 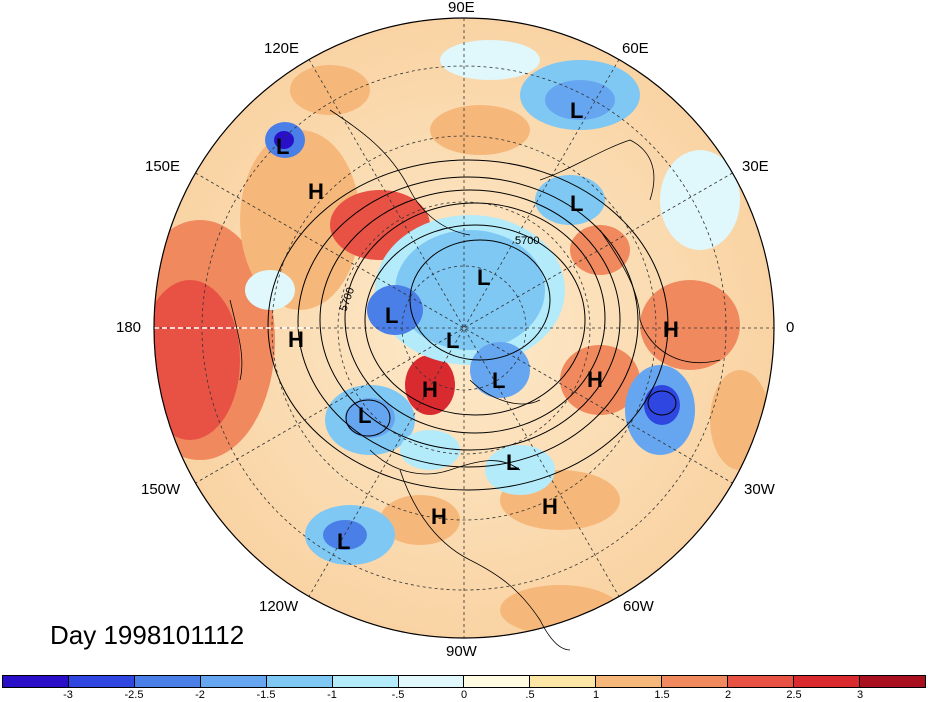 I want to click on lon-label-90w: 90W, so click(x=461, y=651).